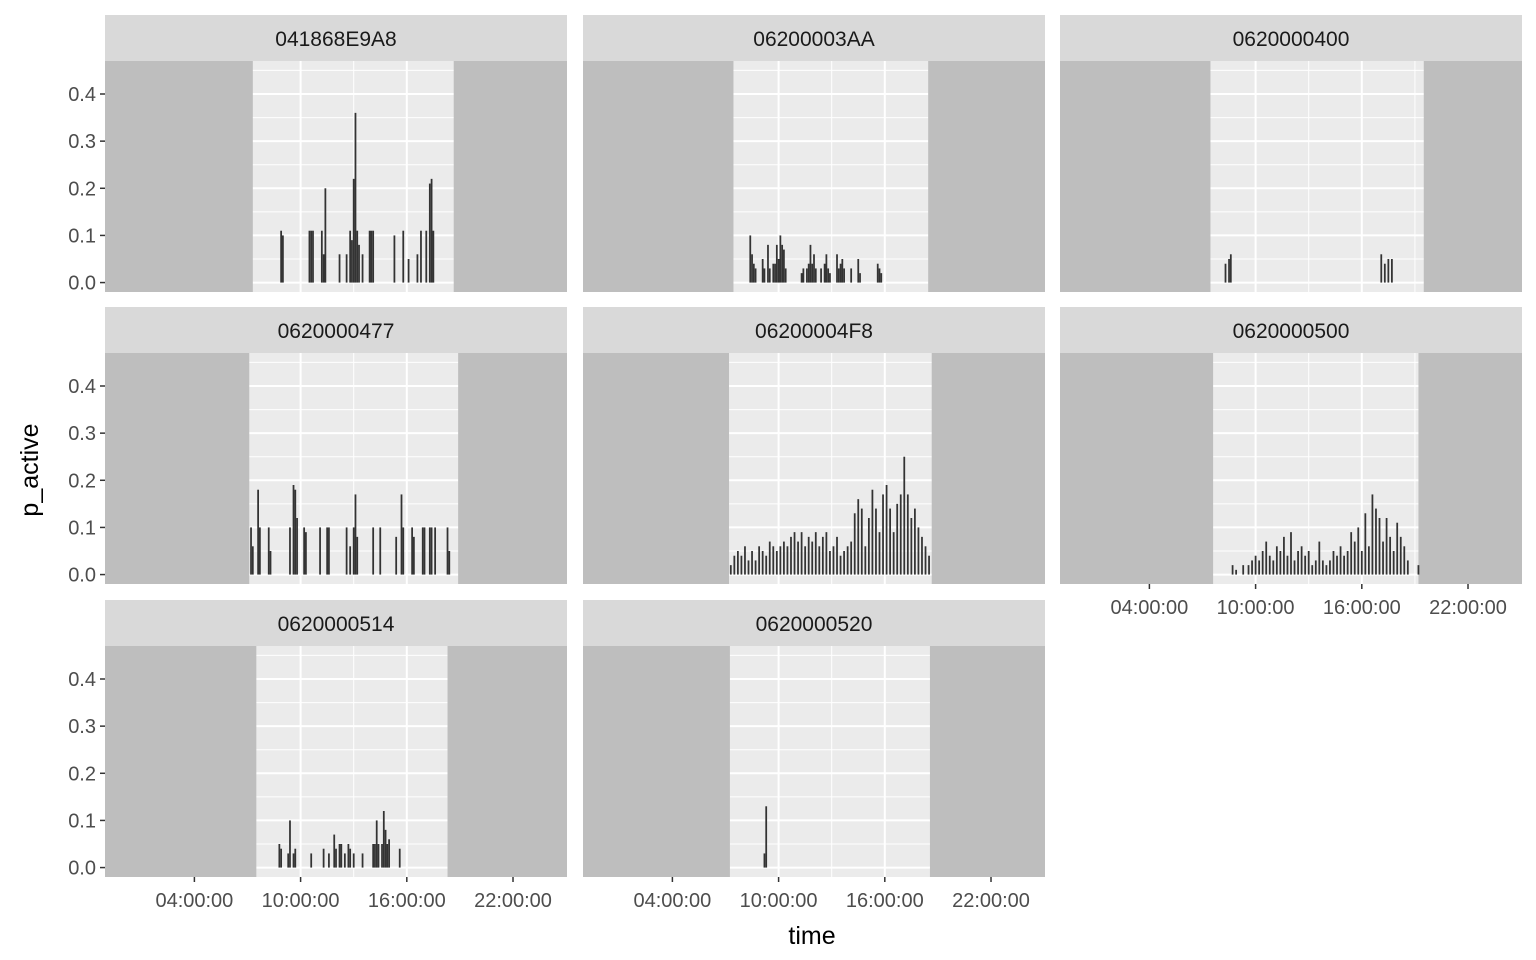 Image resolution: width=1536 pixels, height=960 pixels. What do you see at coordinates (317, 155) in the screenshot?
I see `facet-panel: 041868E9A8 0.0 0.1 0.2 0.3 0.4` at bounding box center [317, 155].